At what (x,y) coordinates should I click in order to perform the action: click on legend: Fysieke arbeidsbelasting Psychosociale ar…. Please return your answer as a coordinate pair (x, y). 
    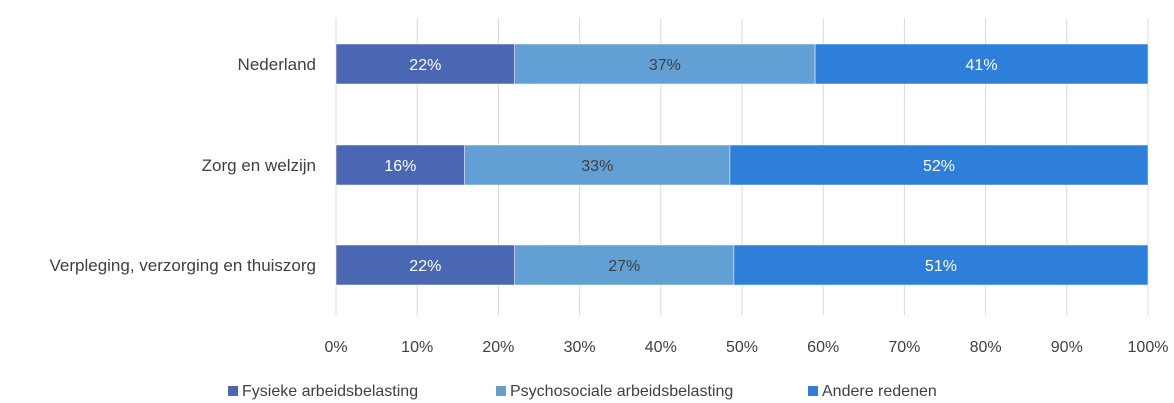
    Looking at the image, I should click on (582, 391).